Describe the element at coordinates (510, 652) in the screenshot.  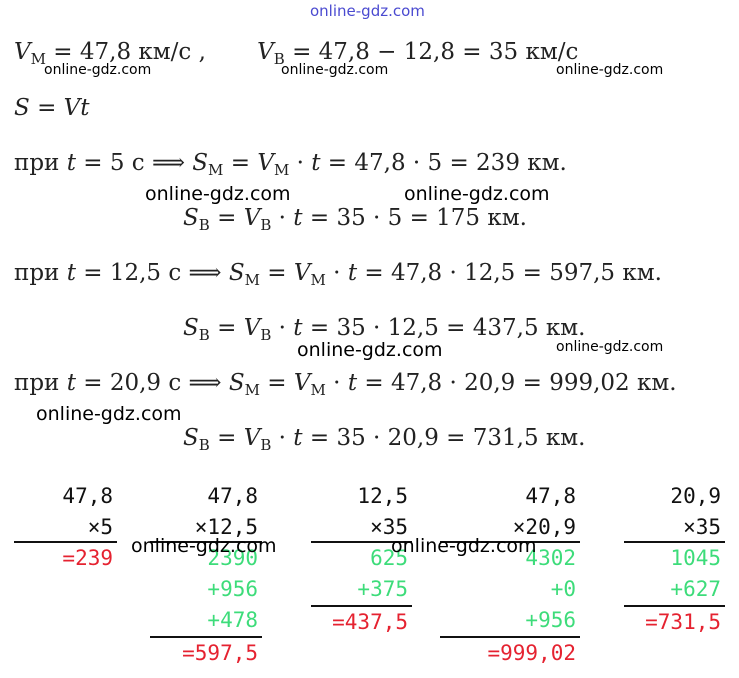
I see `product: =999,02` at that location.